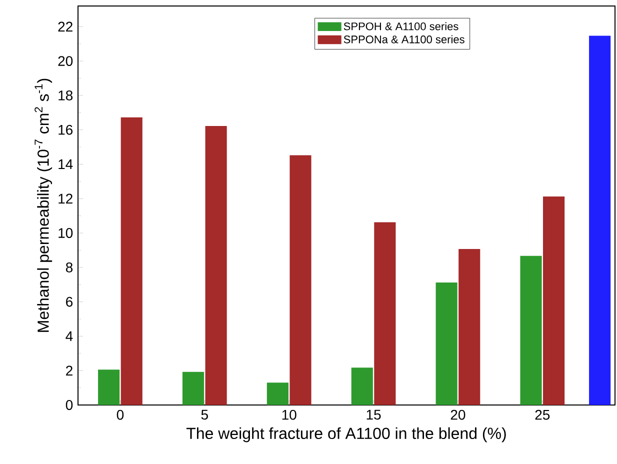  I want to click on x-tick-label: 5, so click(204, 415).